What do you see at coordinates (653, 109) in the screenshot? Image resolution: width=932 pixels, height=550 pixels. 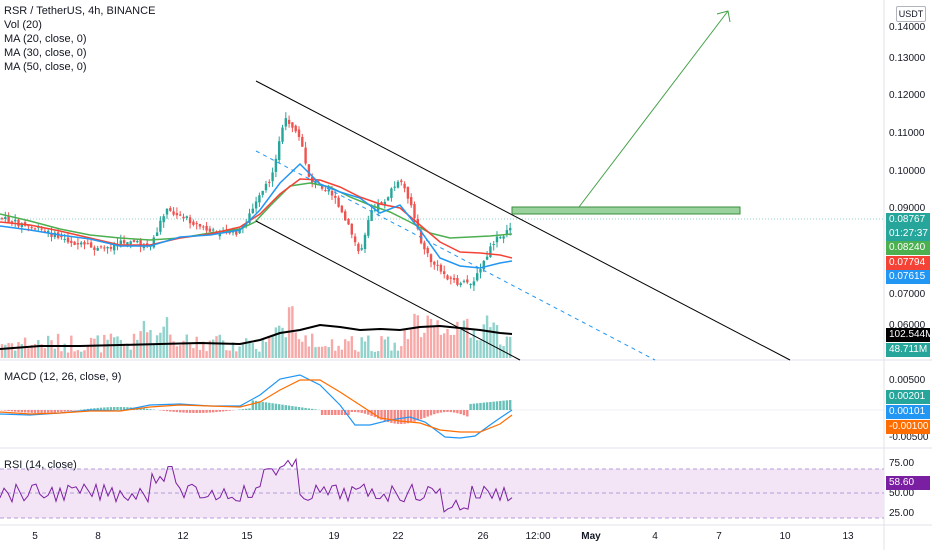 I see `target-arrow-line` at bounding box center [653, 109].